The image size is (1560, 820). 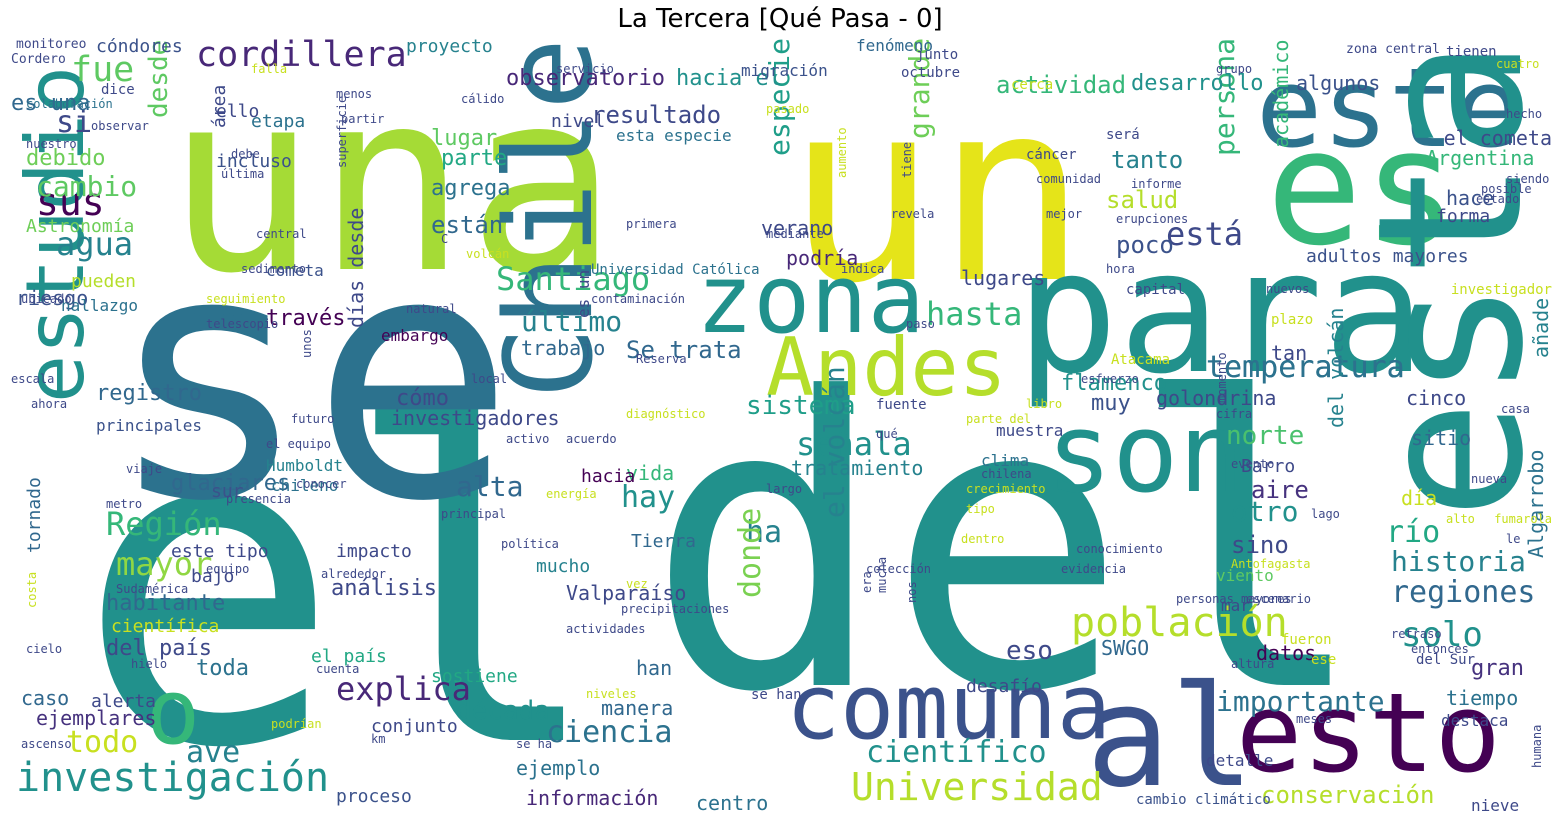 What do you see at coordinates (222, 668) in the screenshot?
I see `cloud-word: toda` at bounding box center [222, 668].